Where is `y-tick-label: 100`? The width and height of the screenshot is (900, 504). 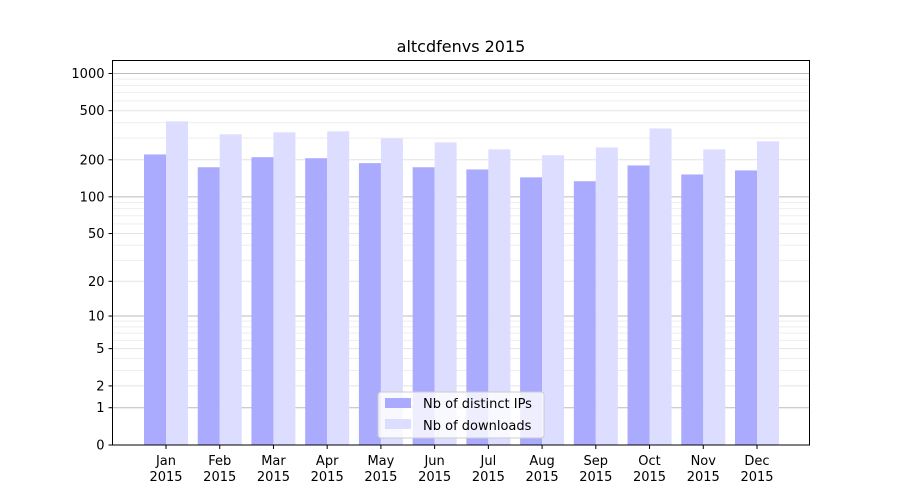 y-tick-label: 100 is located at coordinates (92, 197).